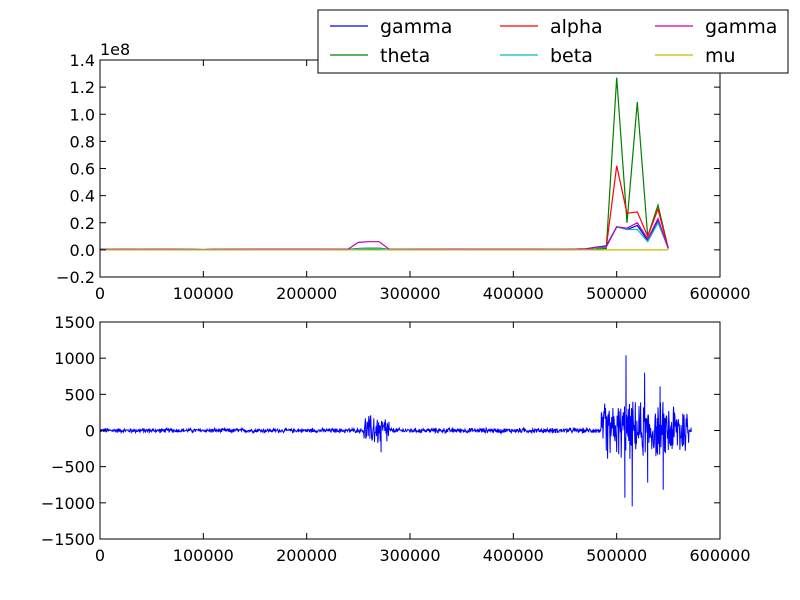  What do you see at coordinates (203, 555) in the screenshot?
I see `bottom-x-tick-label: 100000` at bounding box center [203, 555].